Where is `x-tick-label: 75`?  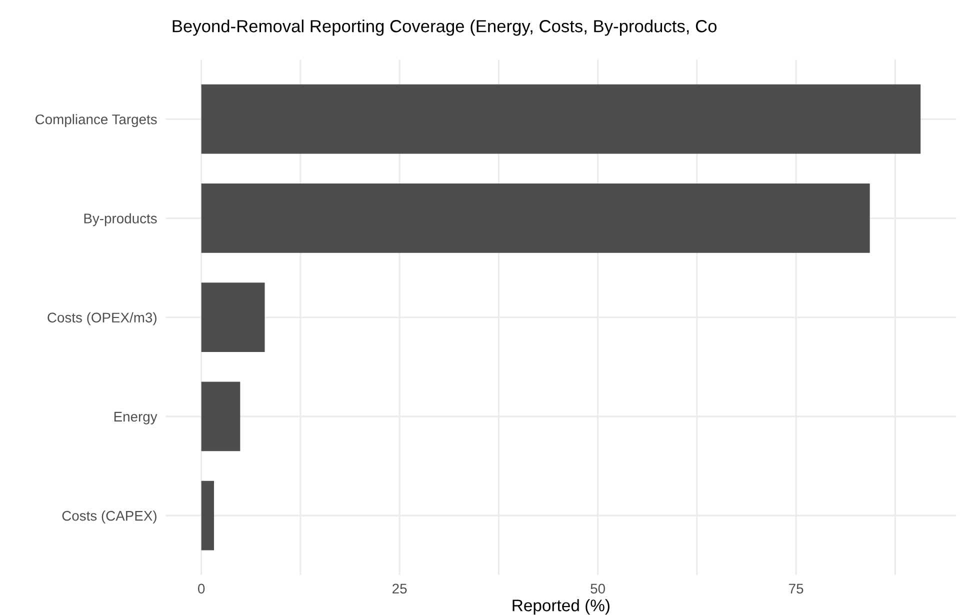
x-tick-label: 75 is located at coordinates (796, 589).